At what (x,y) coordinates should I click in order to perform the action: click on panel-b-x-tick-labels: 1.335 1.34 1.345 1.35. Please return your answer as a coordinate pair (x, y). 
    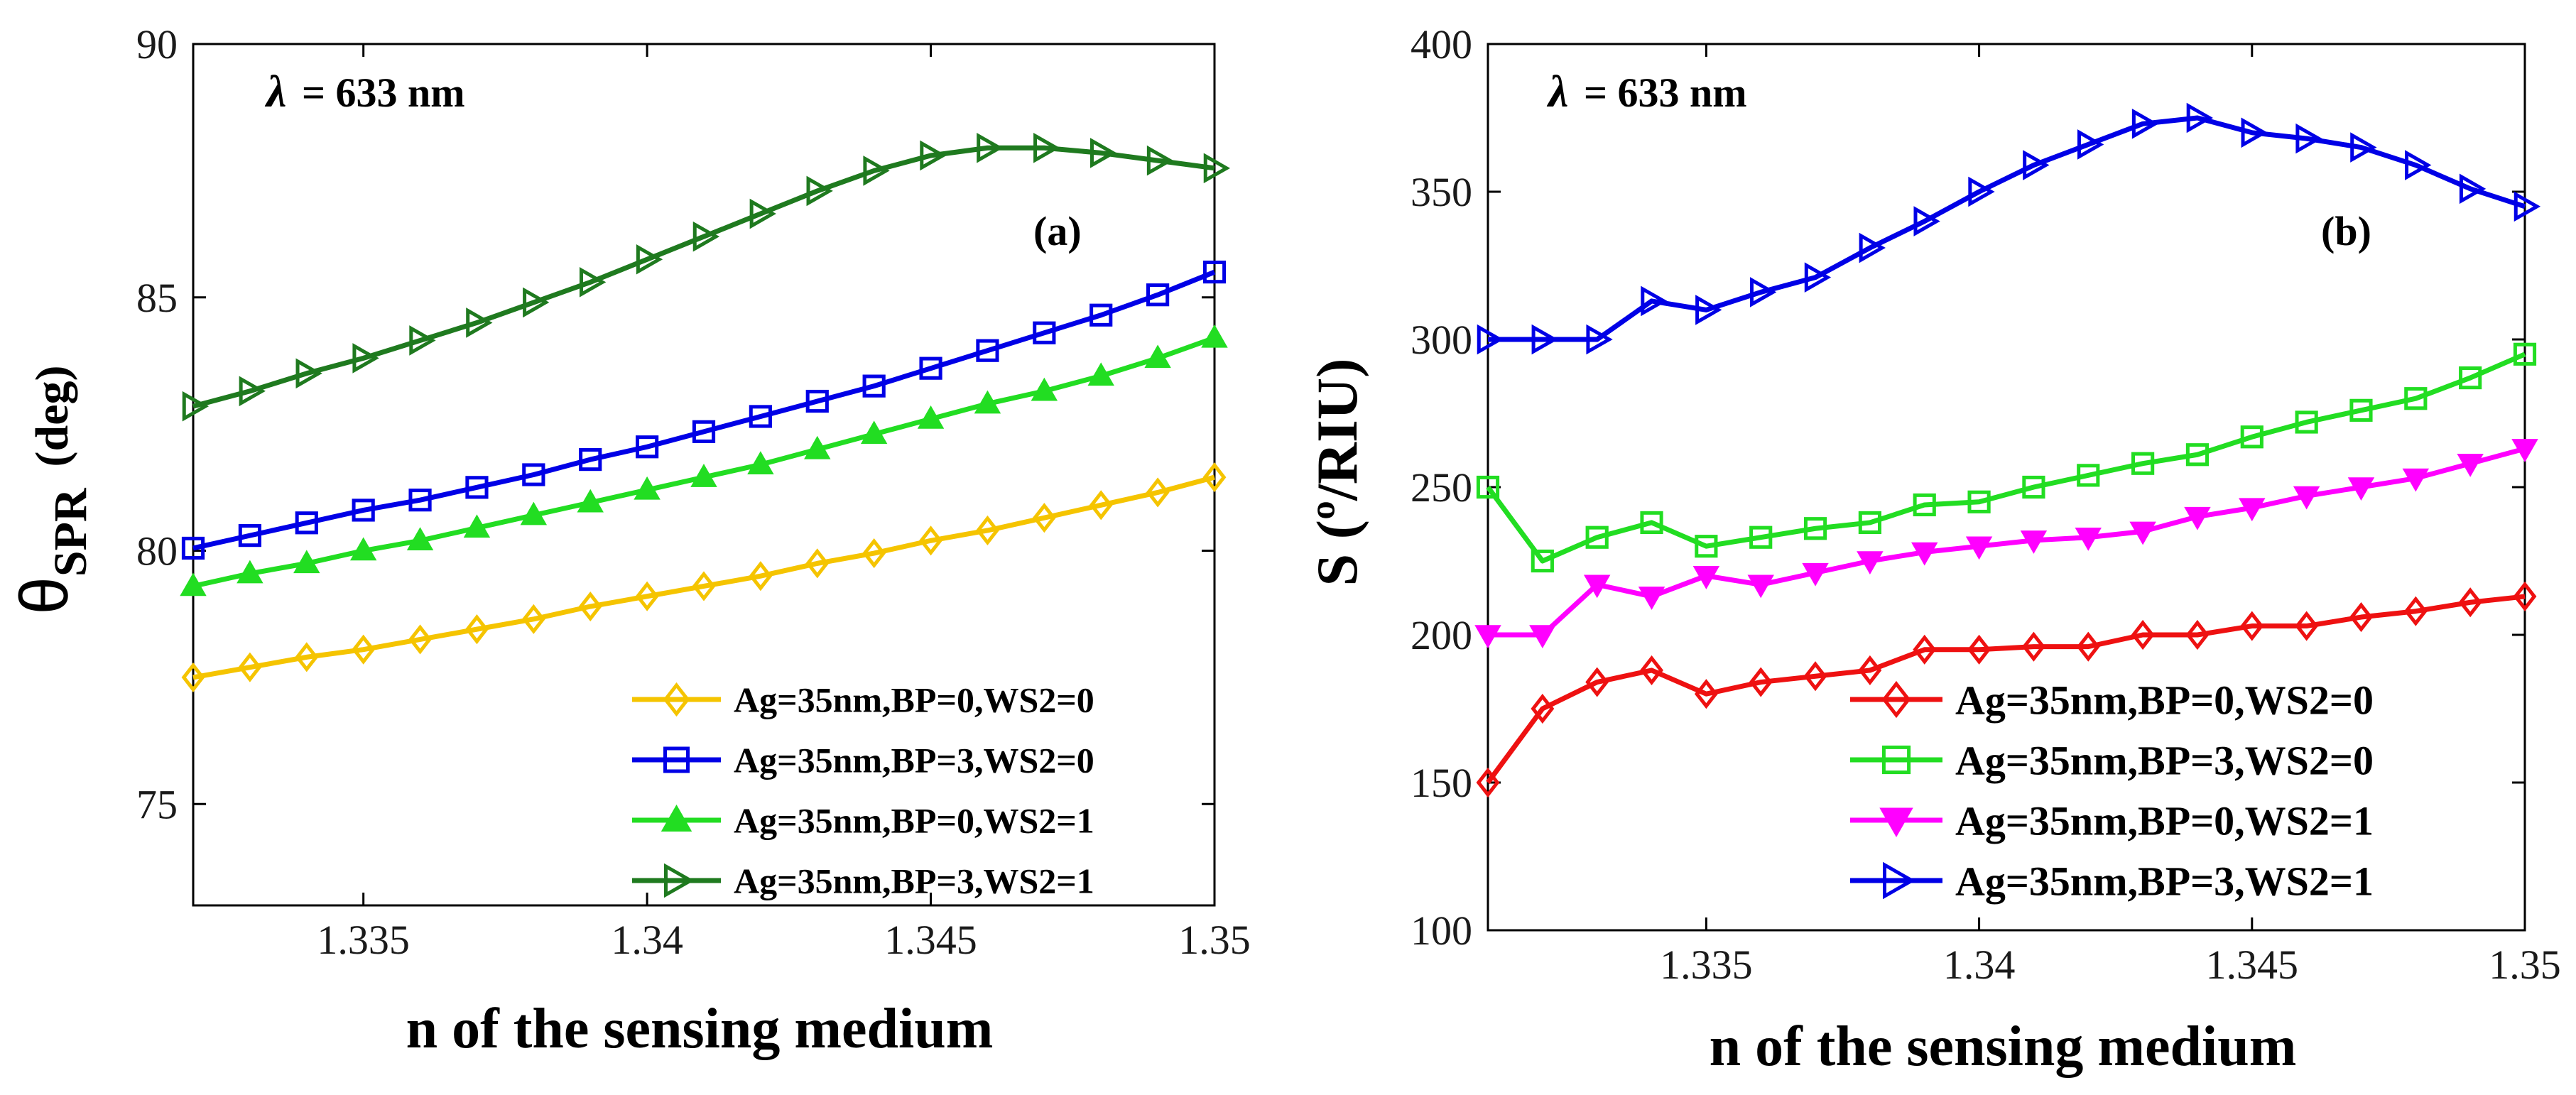
    Looking at the image, I should click on (2110, 965).